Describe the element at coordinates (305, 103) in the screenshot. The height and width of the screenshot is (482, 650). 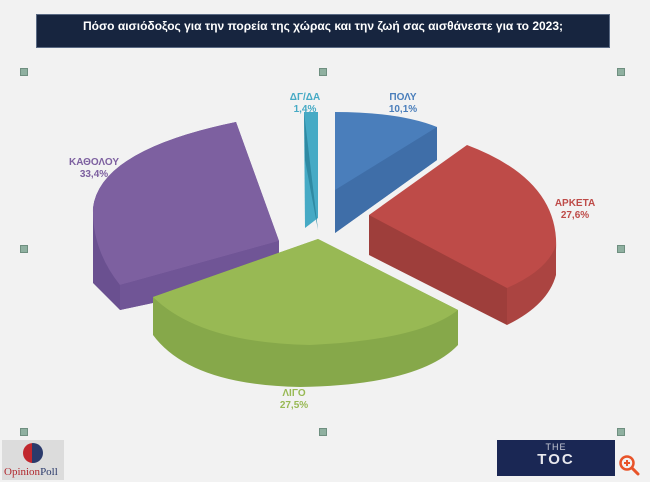
I see `label-dgda: ΔΓ/ΔΑ 1,4%` at that location.